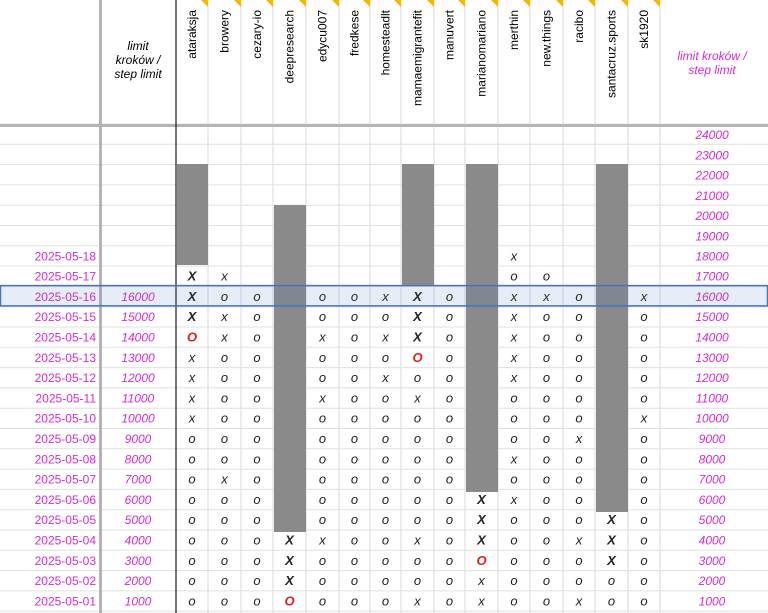 This screenshot has width=768, height=613. I want to click on participant-header: manuvert, so click(450, 34).